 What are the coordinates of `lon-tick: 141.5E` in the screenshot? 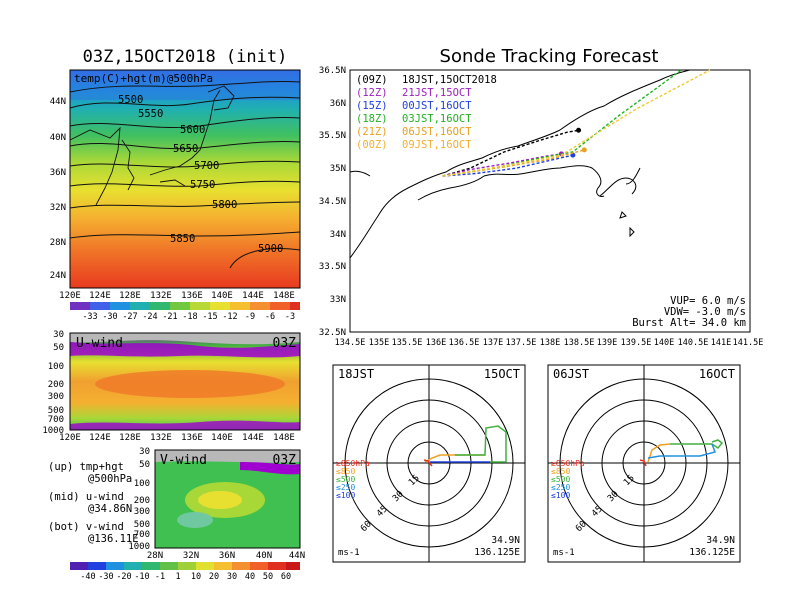 It's located at (748, 343).